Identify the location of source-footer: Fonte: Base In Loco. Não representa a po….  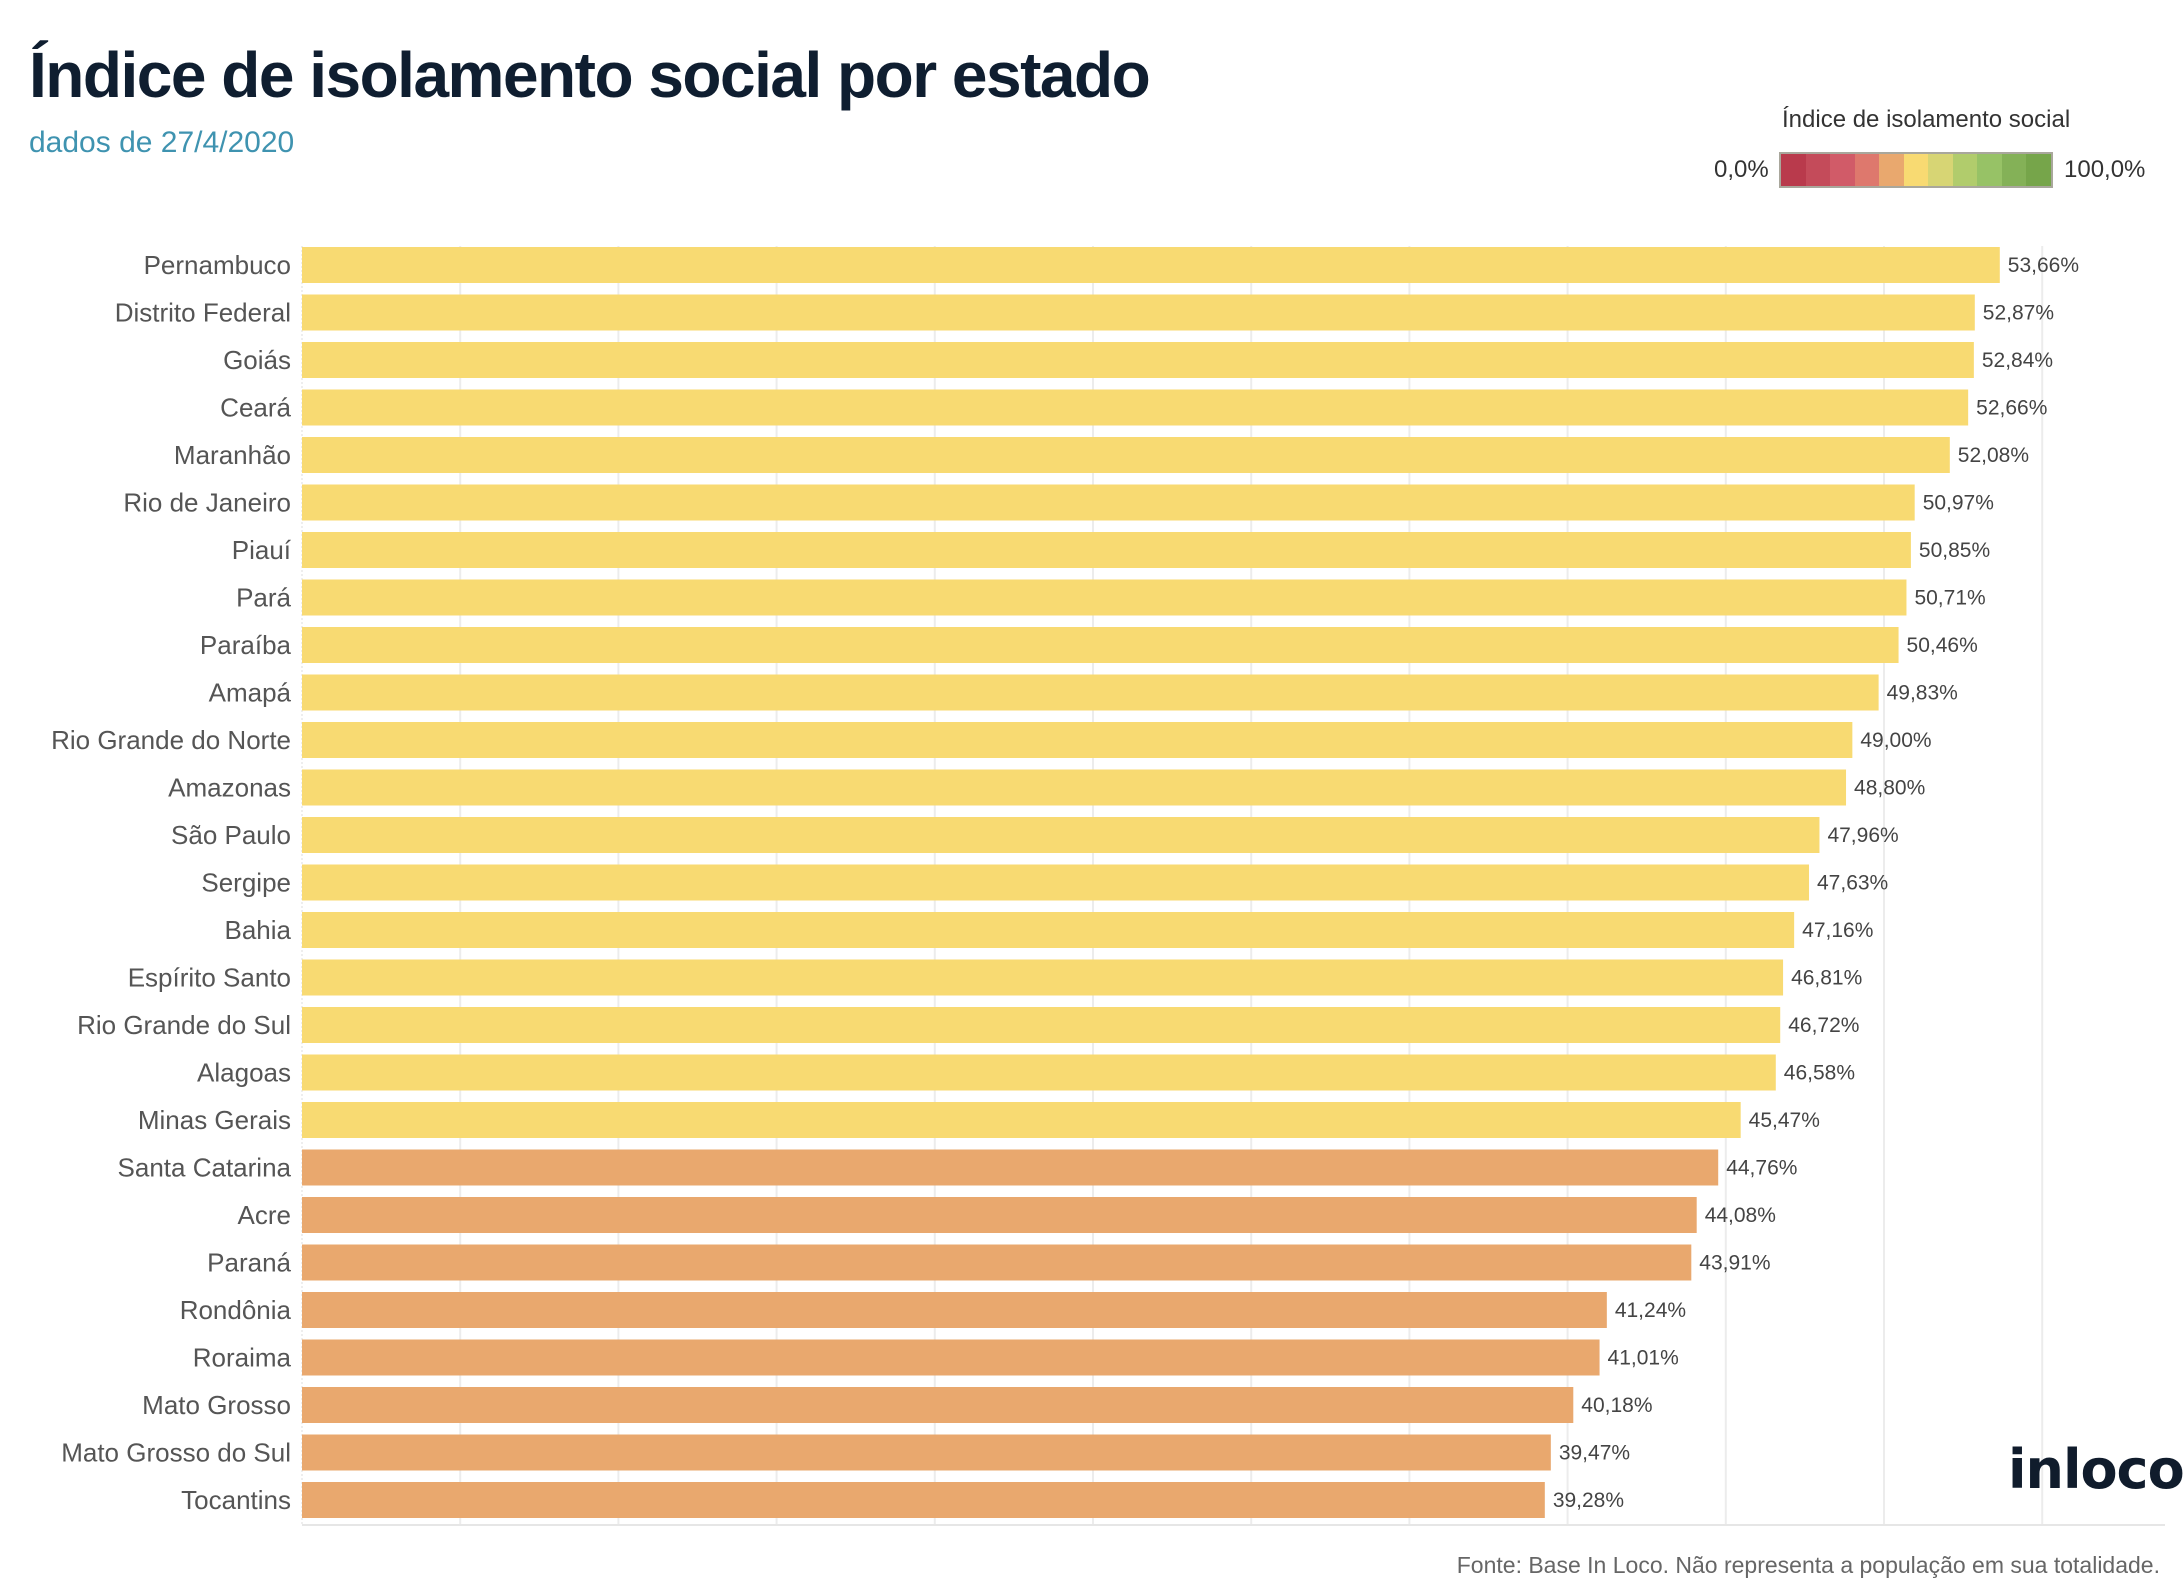
(1808, 1565).